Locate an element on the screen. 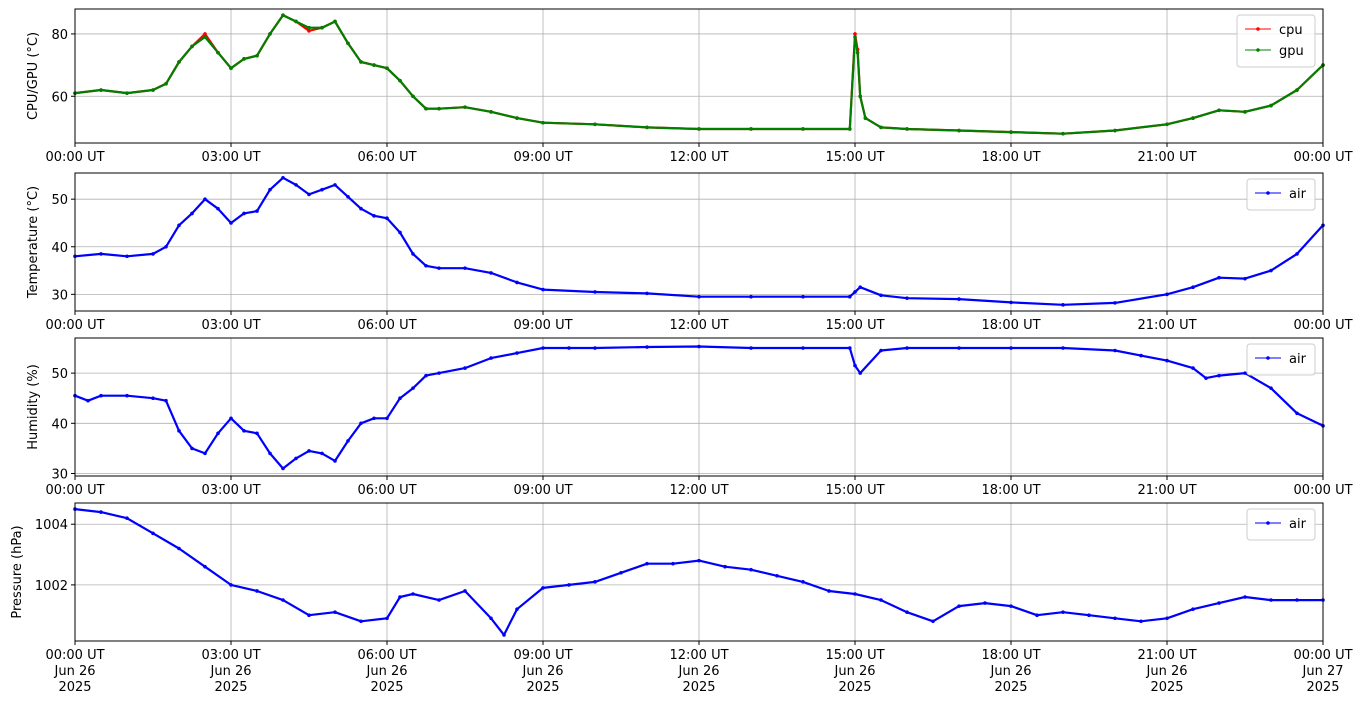  y-tick-label: 1004 is located at coordinates (51, 525).